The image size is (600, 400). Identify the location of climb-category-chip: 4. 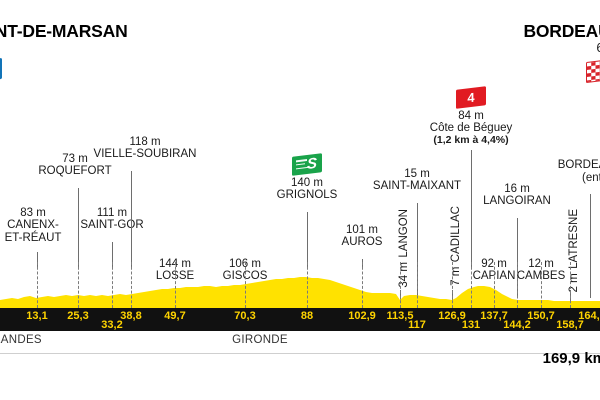
(471, 97).